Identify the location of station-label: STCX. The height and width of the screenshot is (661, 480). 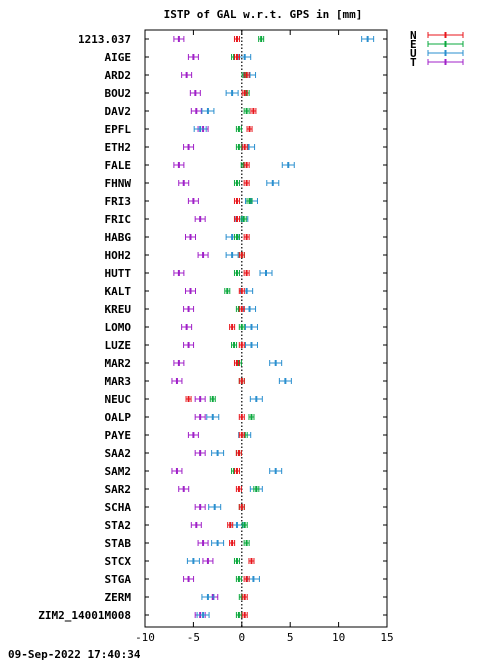
(118, 561).